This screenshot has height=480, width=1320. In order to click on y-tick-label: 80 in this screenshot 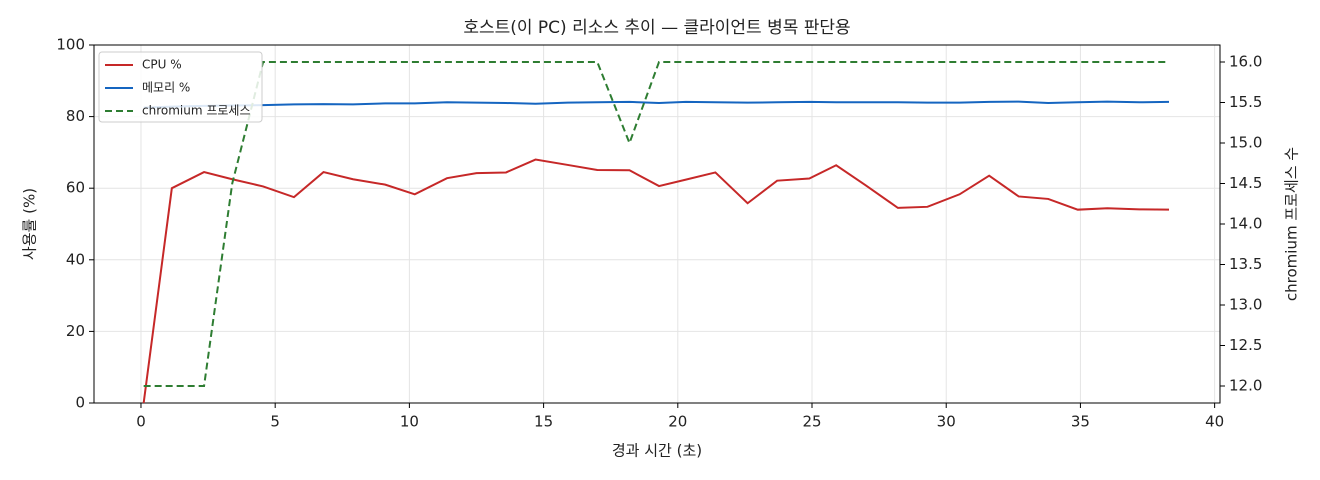, I will do `click(75, 116)`.